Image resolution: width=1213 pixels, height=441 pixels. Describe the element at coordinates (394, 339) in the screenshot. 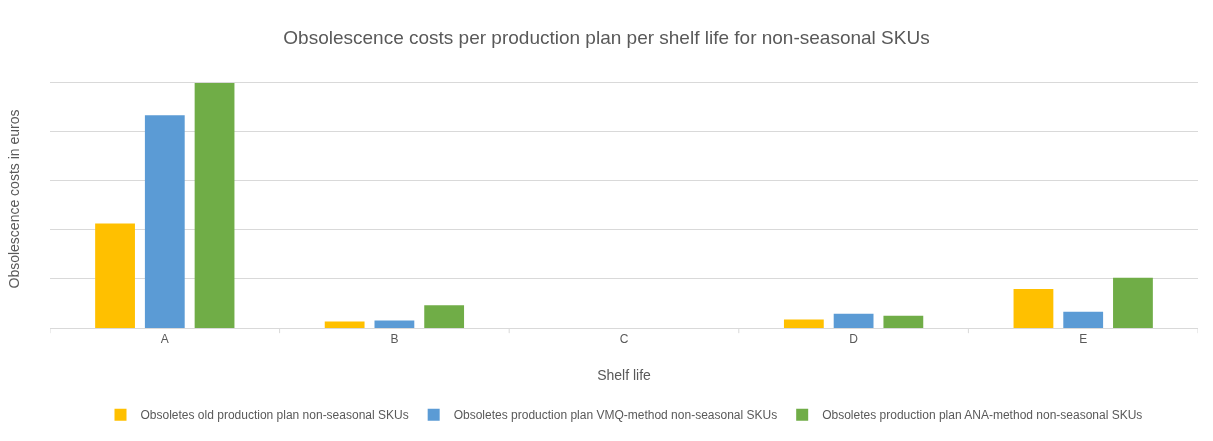

I see `x-tick-label: B` at that location.